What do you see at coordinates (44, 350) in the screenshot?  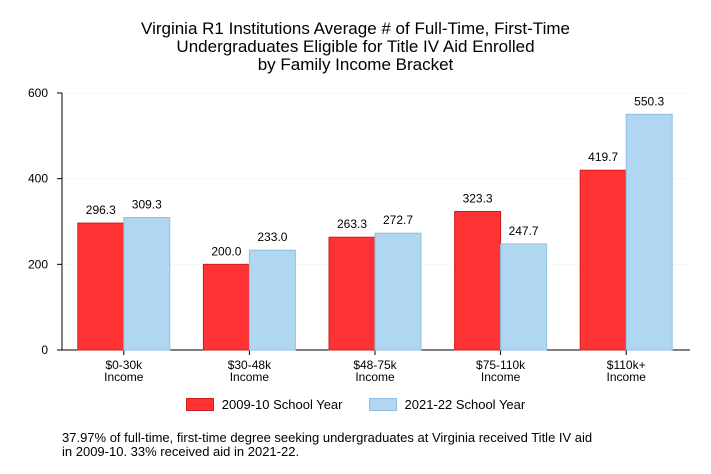 I see `y-tick-label: 0` at bounding box center [44, 350].